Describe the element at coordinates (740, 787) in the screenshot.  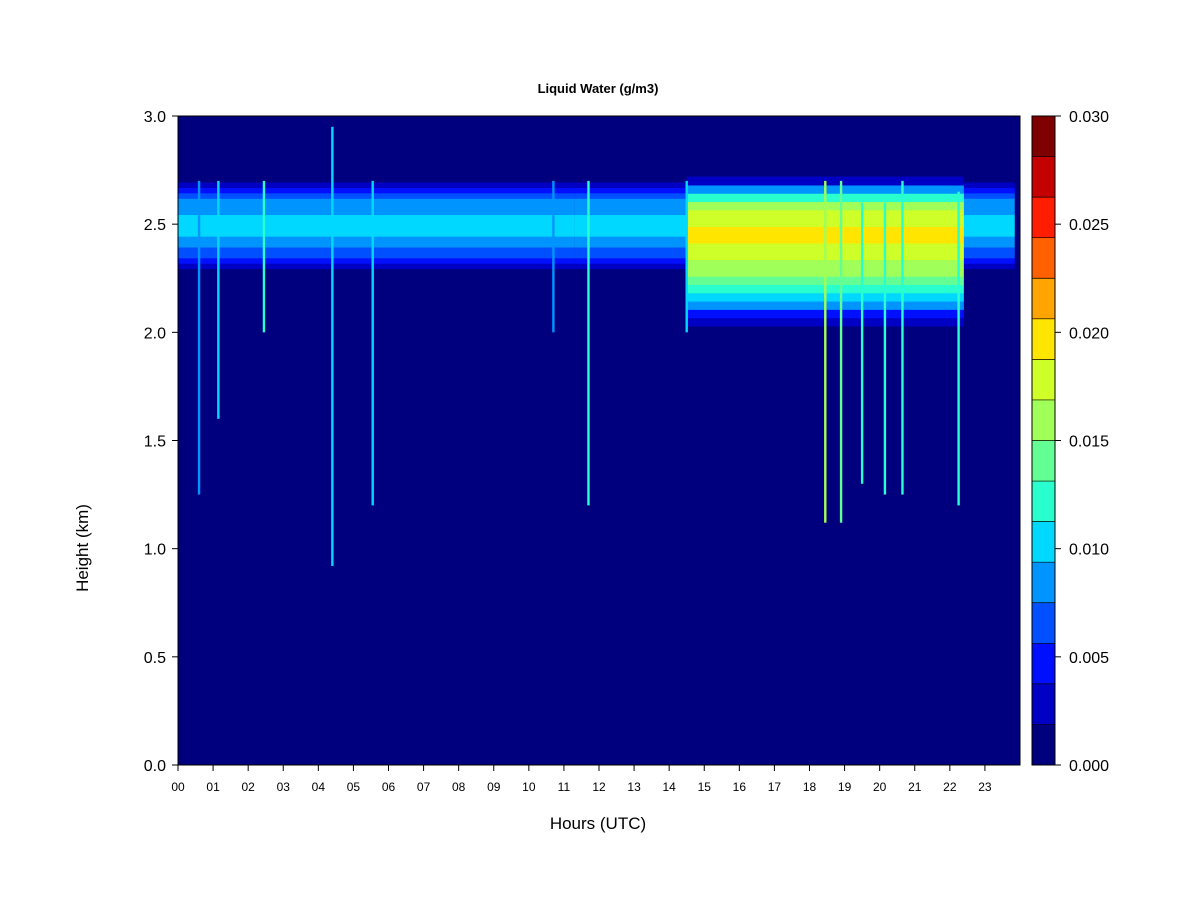
I see `x-tick-label: 16` at that location.